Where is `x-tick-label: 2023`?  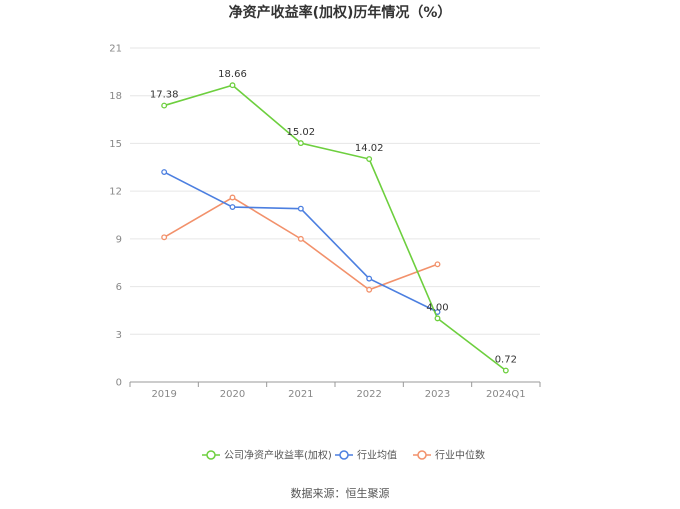 x-tick-label: 2023 is located at coordinates (437, 394).